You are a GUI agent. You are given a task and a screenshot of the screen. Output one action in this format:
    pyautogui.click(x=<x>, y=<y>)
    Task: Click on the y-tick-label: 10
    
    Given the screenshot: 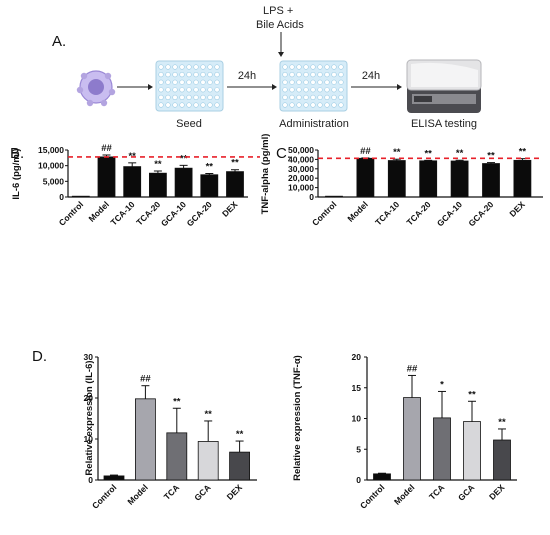 What is the action you would take?
    pyautogui.click(x=357, y=419)
    